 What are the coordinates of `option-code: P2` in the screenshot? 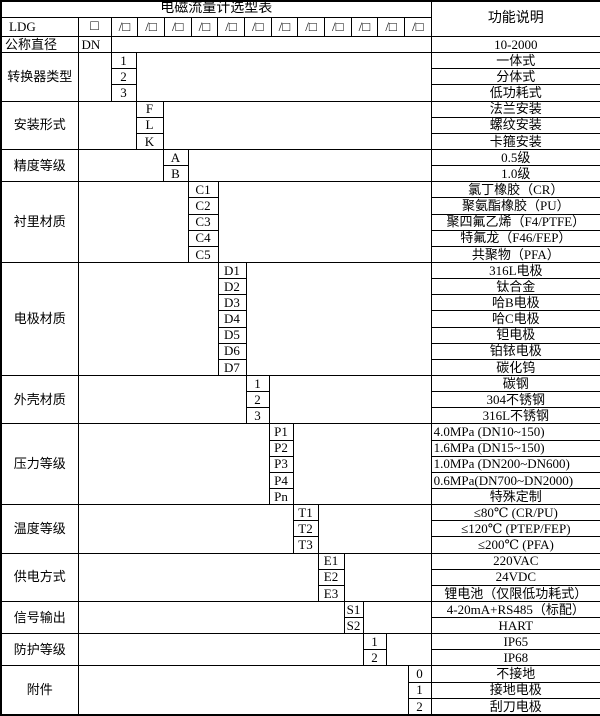 It's located at (281, 448).